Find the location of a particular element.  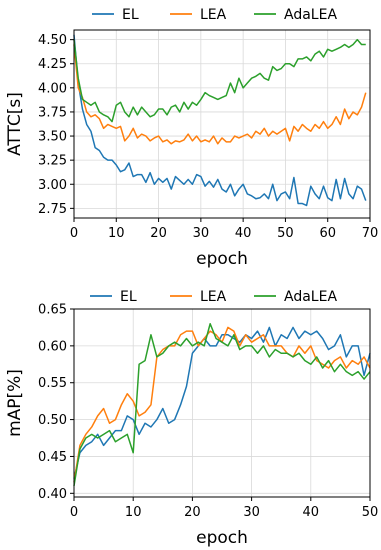

map-xtick-label-5: 50 is located at coordinates (370, 512).